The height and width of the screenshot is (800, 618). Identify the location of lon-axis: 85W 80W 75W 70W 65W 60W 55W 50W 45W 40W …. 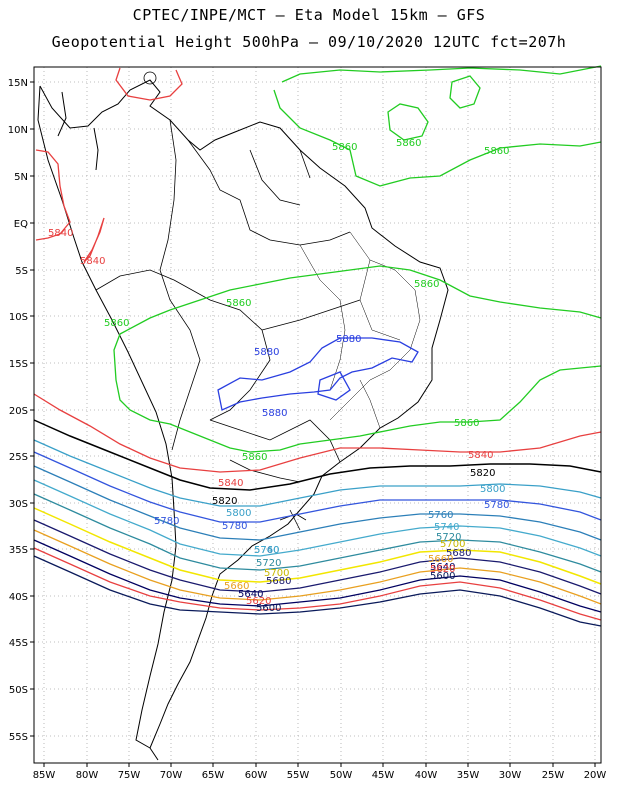
(320, 772).